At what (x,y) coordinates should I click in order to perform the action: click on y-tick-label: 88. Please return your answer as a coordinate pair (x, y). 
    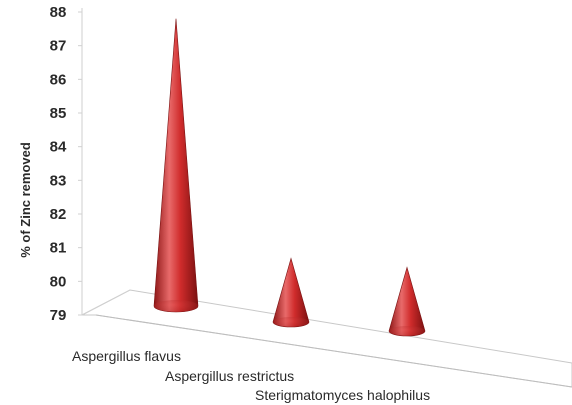
    Looking at the image, I should click on (58, 12).